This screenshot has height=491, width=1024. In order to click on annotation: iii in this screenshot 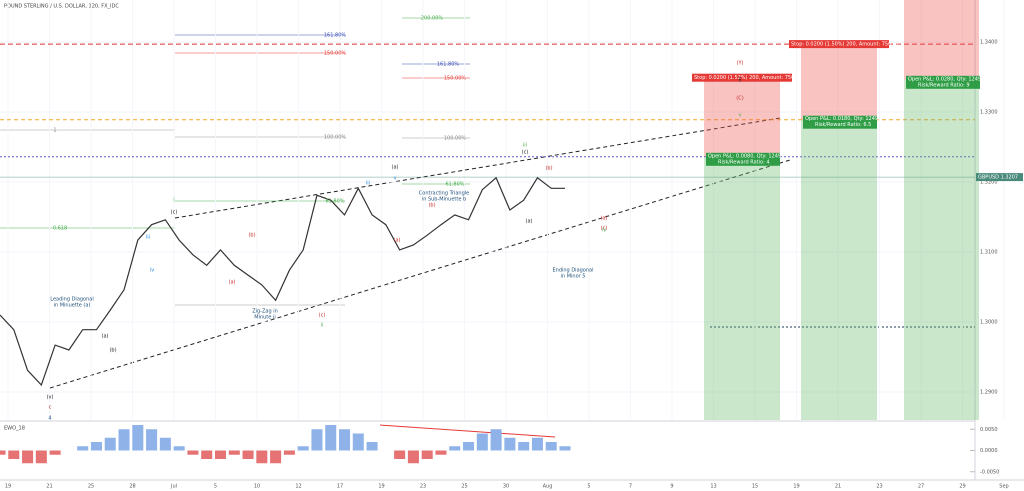, I will do `click(525, 146)`.